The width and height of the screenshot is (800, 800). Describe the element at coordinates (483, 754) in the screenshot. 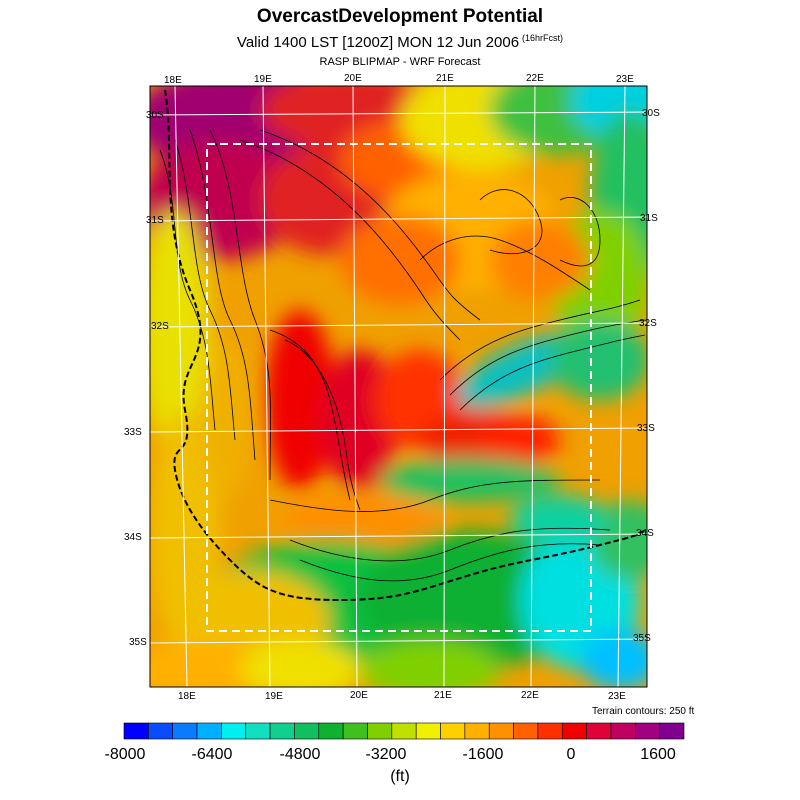

I see `colorbar-tick-label: -1600` at that location.